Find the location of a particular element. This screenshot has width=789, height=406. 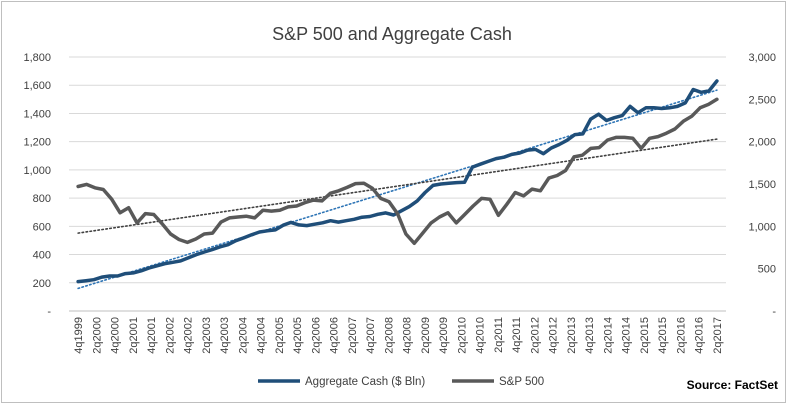

x-tick-label: 2q2017 is located at coordinates (718, 335).